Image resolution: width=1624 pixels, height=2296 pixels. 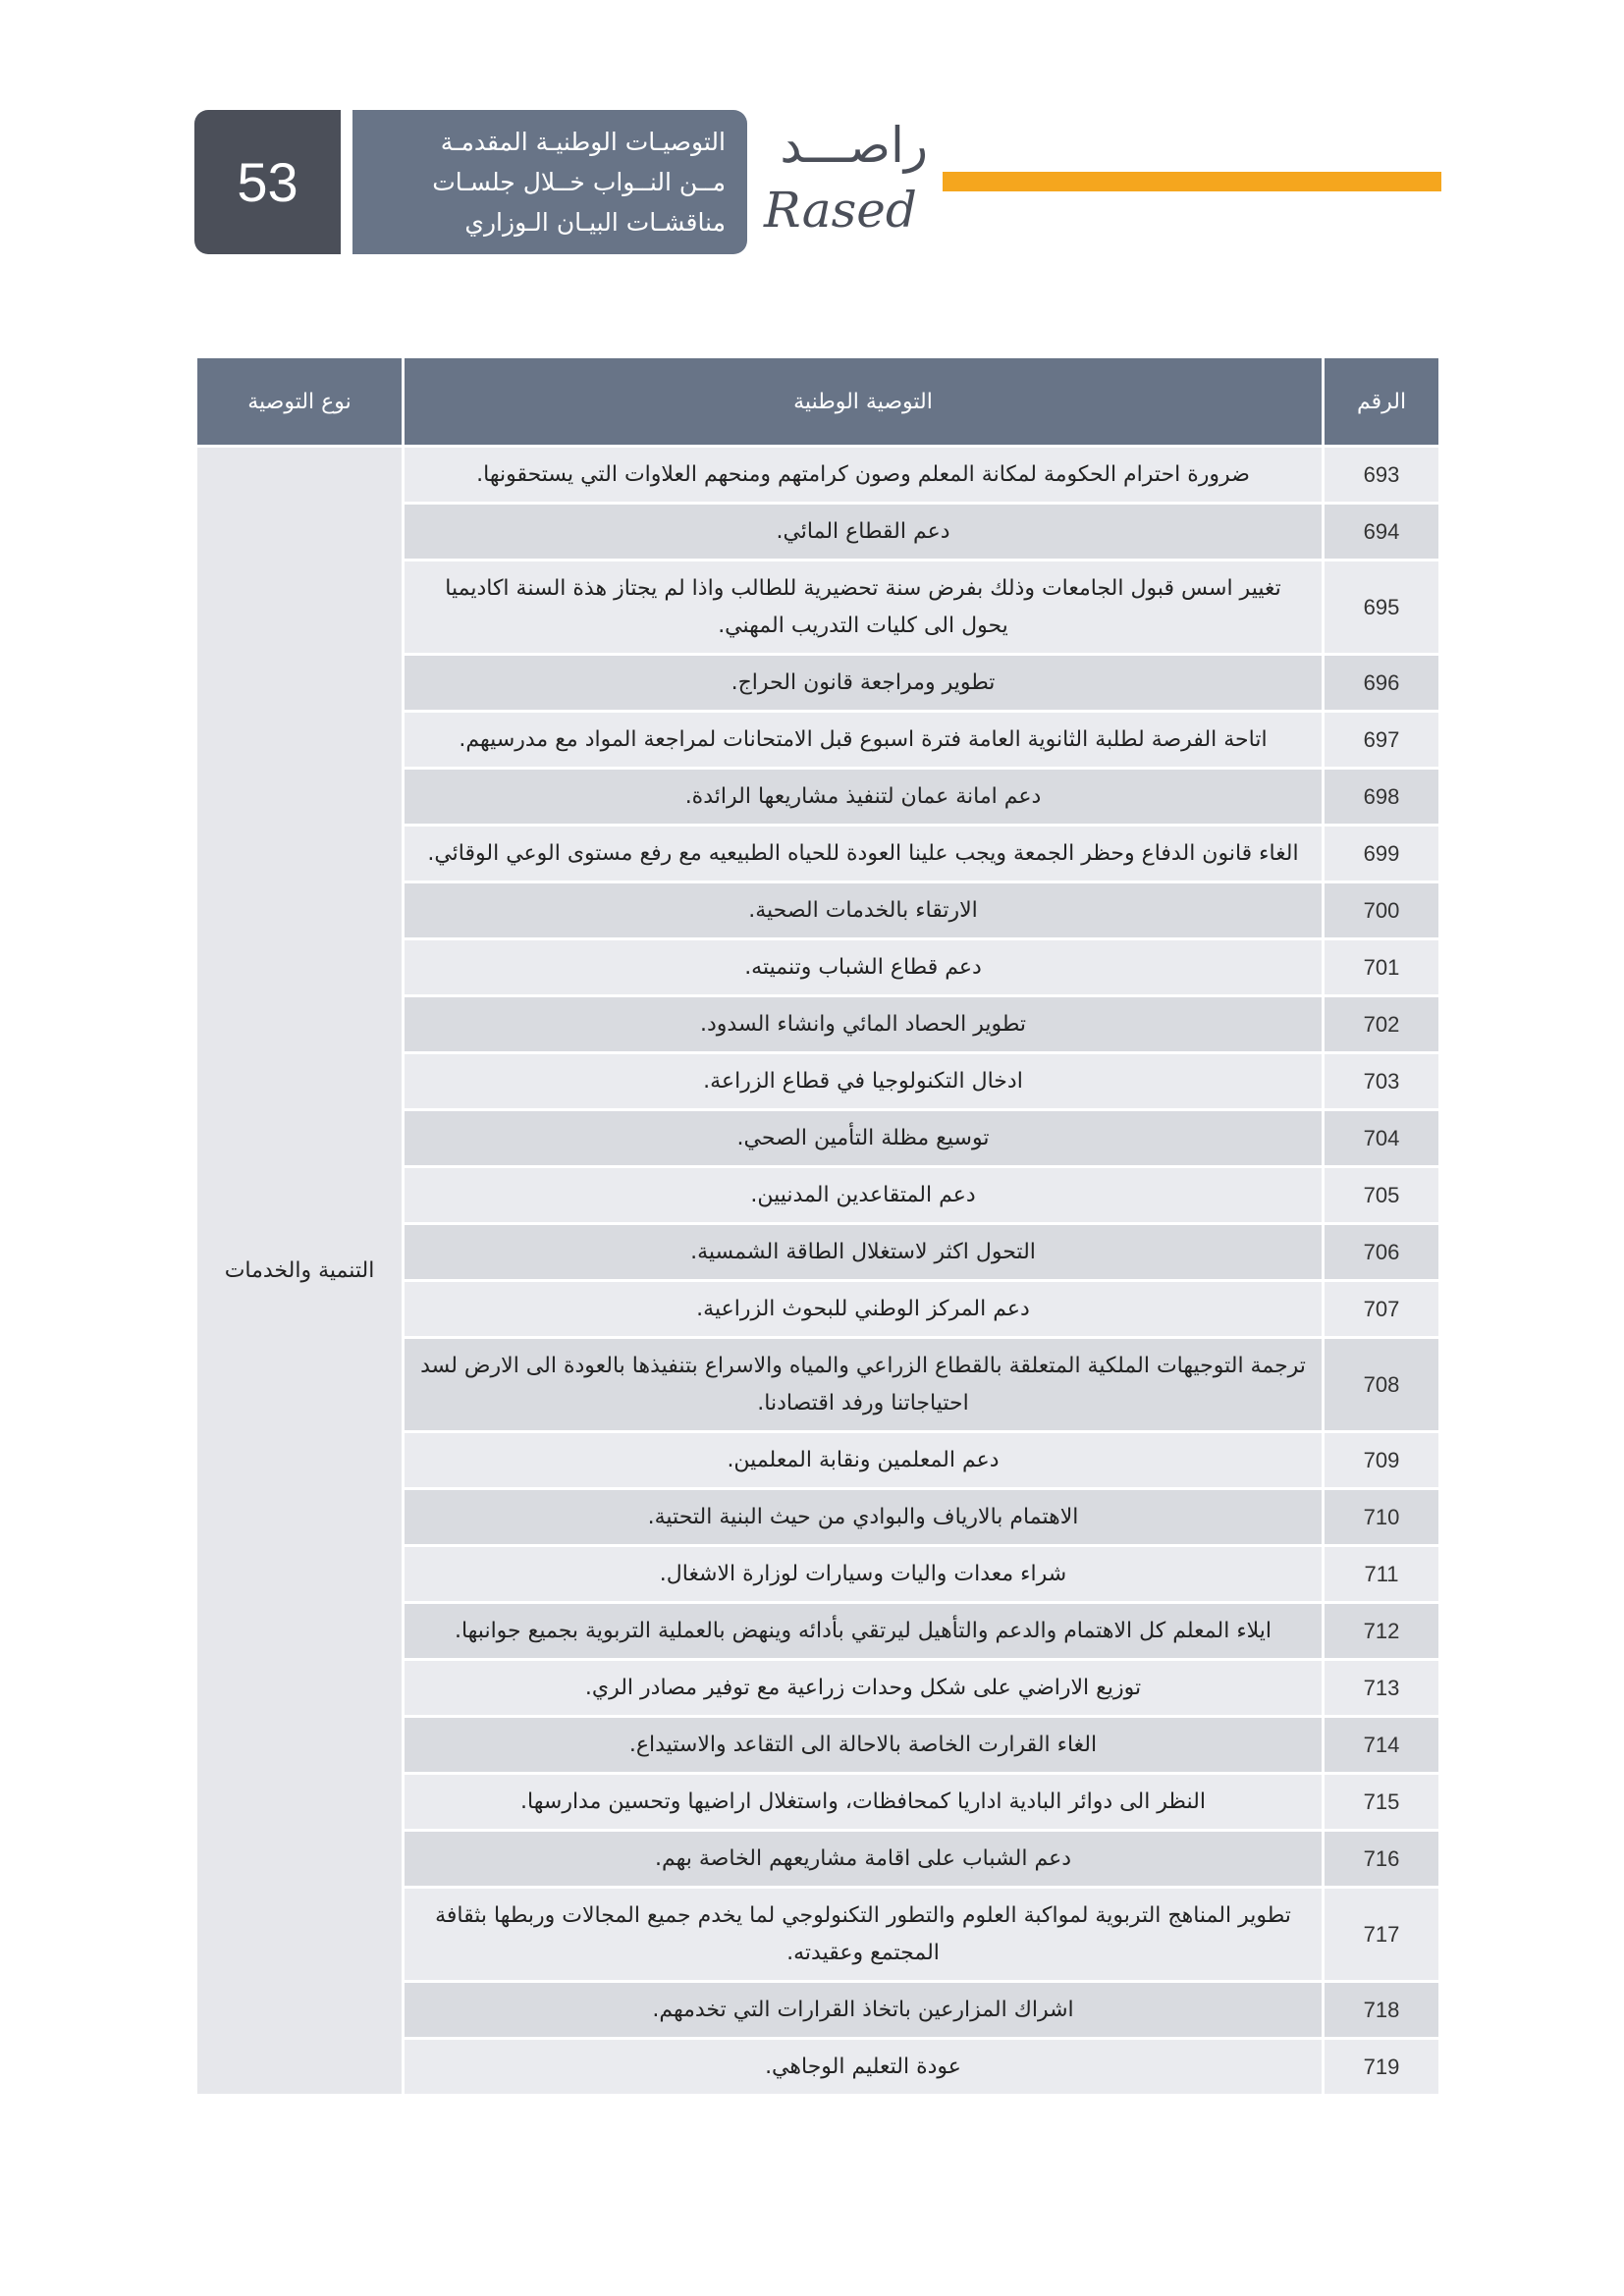 What do you see at coordinates (863, 401) in the screenshot?
I see `column-header-recommendation: التوصية الوطنية` at bounding box center [863, 401].